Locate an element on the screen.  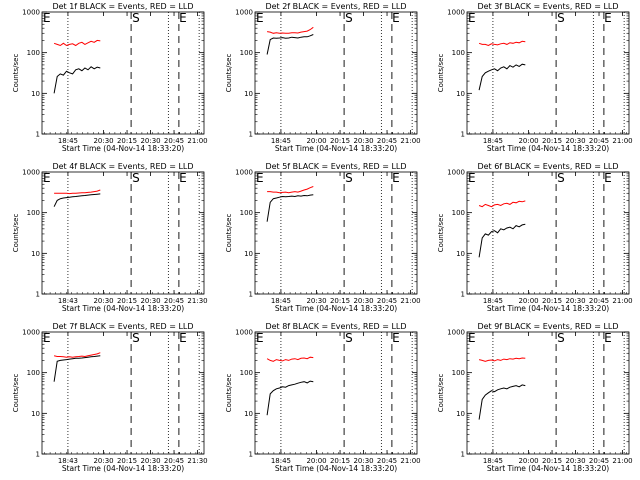
x-tick-label: 18:43 is located at coordinates (68, 301).